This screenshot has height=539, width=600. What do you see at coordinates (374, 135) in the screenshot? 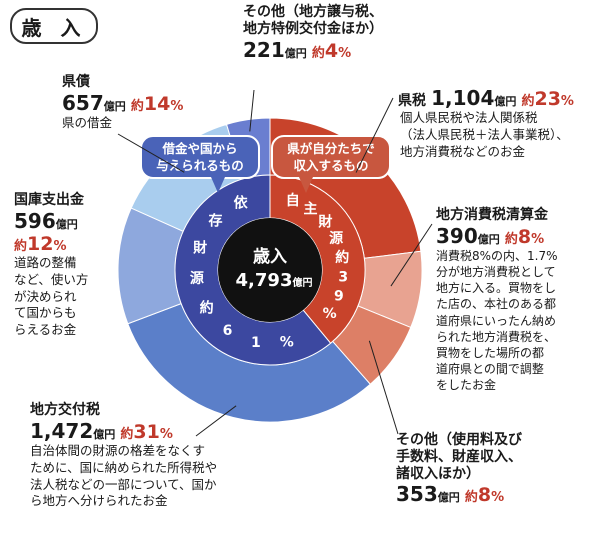
I see `leader-kenzei` at bounding box center [374, 135].